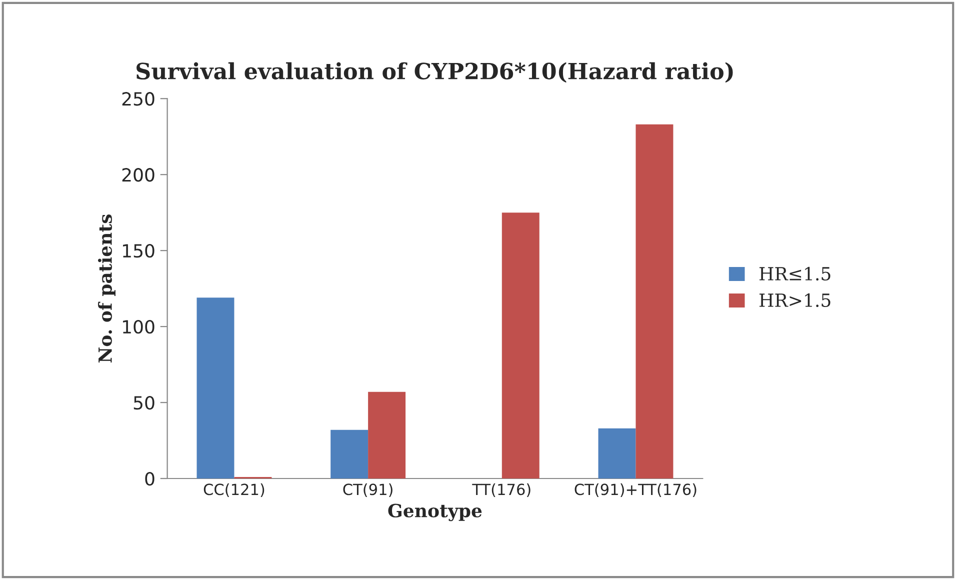 This screenshot has width=956, height=580. Describe the element at coordinates (138, 251) in the screenshot. I see `y-tick-label: 150` at that location.